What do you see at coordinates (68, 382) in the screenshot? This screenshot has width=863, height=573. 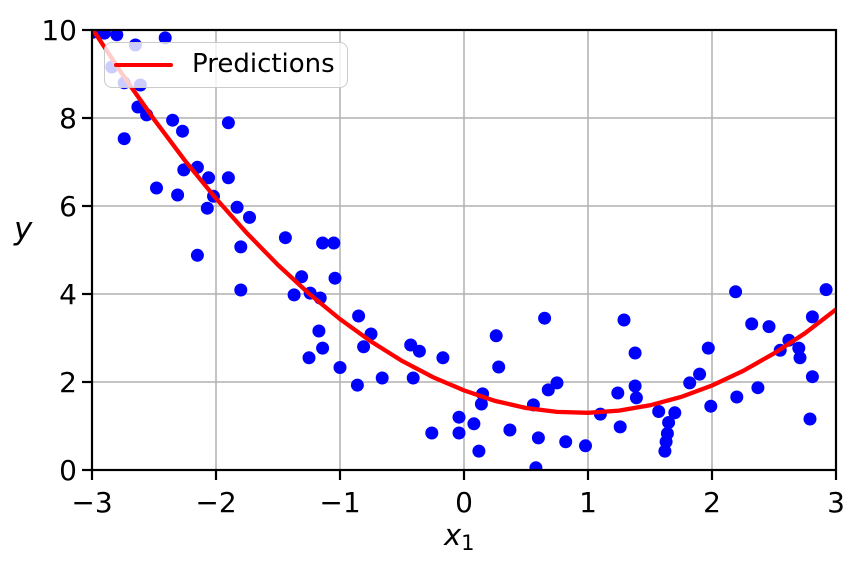 I see `y-tick-label: 2` at bounding box center [68, 382].